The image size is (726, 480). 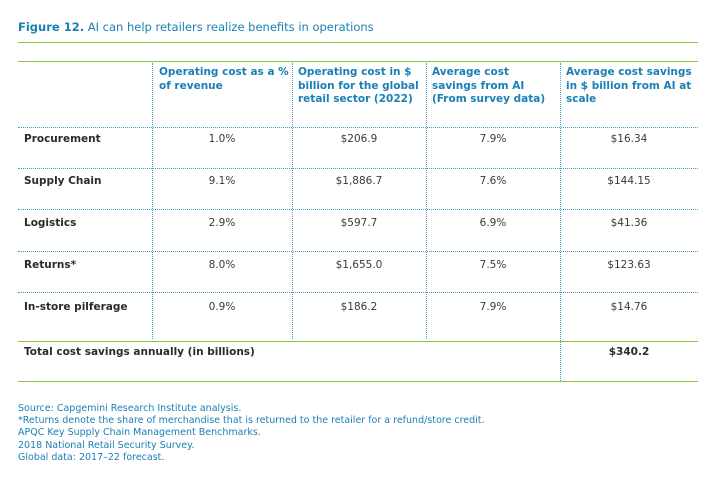 What do you see at coordinates (493, 181) in the screenshot?
I see `table-cell: 7.6%` at bounding box center [493, 181].